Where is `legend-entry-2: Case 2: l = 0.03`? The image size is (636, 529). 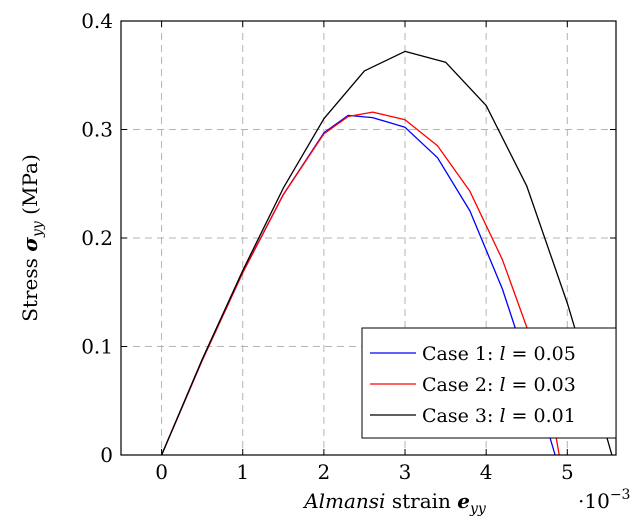
legend-entry-2: Case 2: l = 0.03 is located at coordinates (473, 385).